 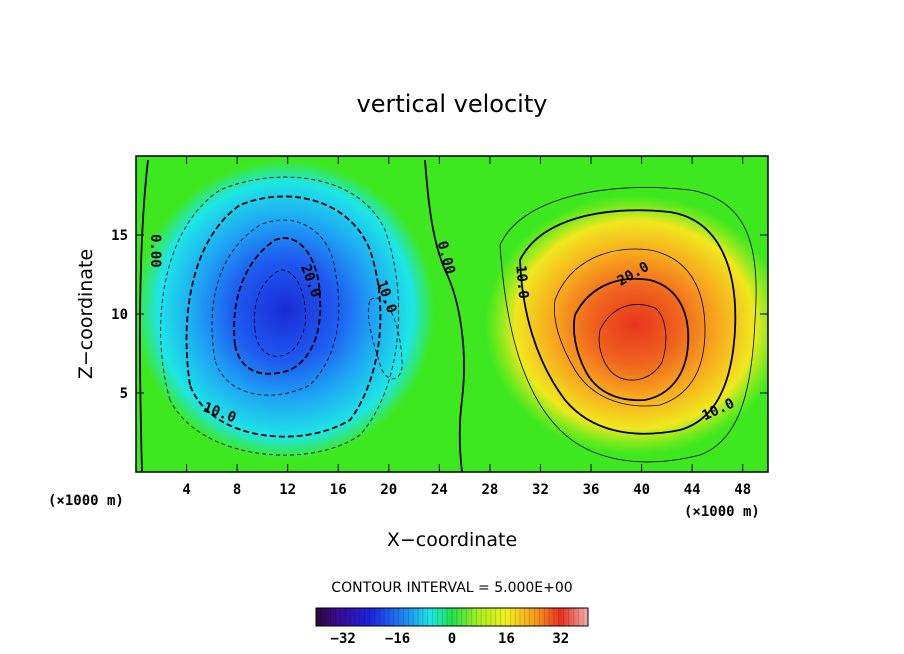 I want to click on z-tick-label: 15, so click(x=119, y=236).